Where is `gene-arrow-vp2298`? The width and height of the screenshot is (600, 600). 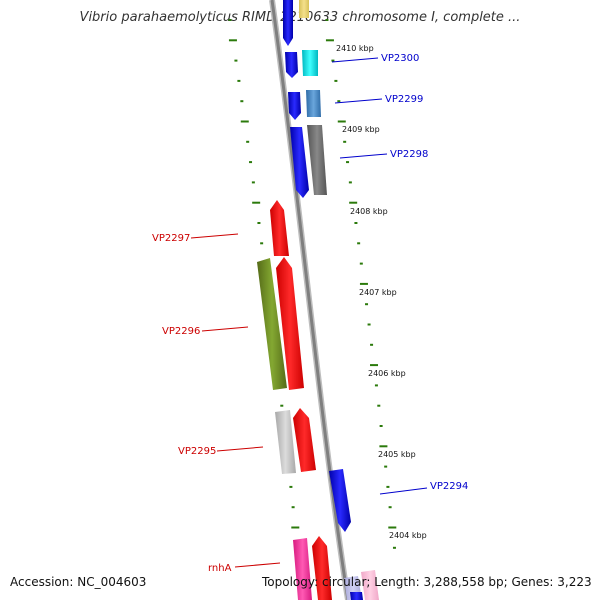 gene-arrow-vp2298 is located at coordinates (317, 160).